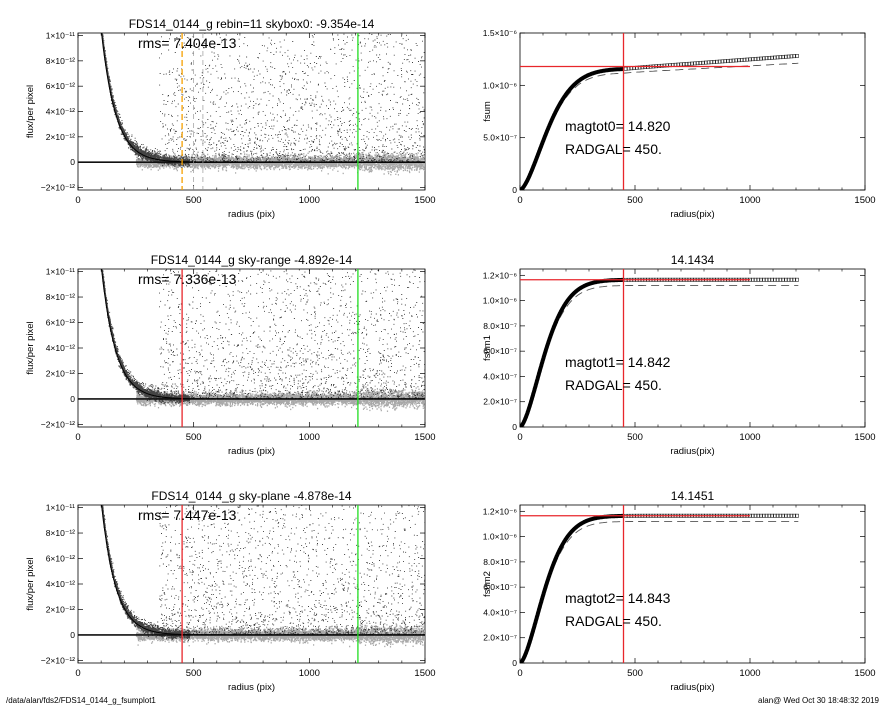 The width and height of the screenshot is (885, 708). I want to click on growth-curve-dense, so click(573, 128).